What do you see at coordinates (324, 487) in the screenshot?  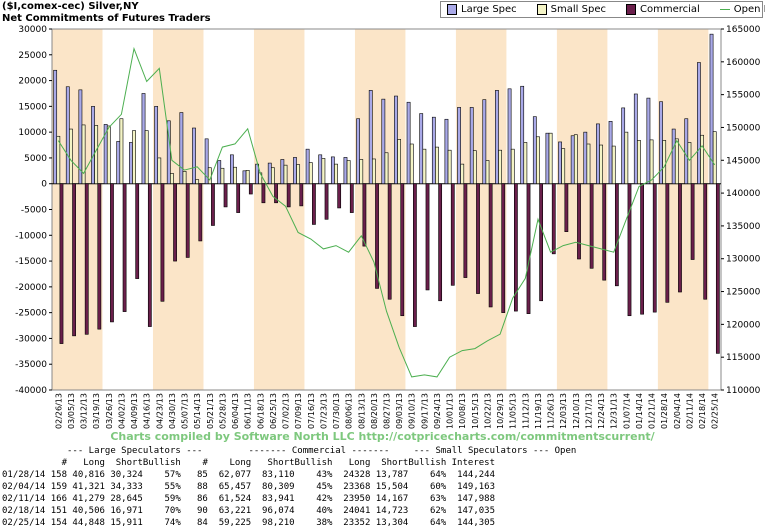 I see `table-cell: 45%` at bounding box center [324, 487].